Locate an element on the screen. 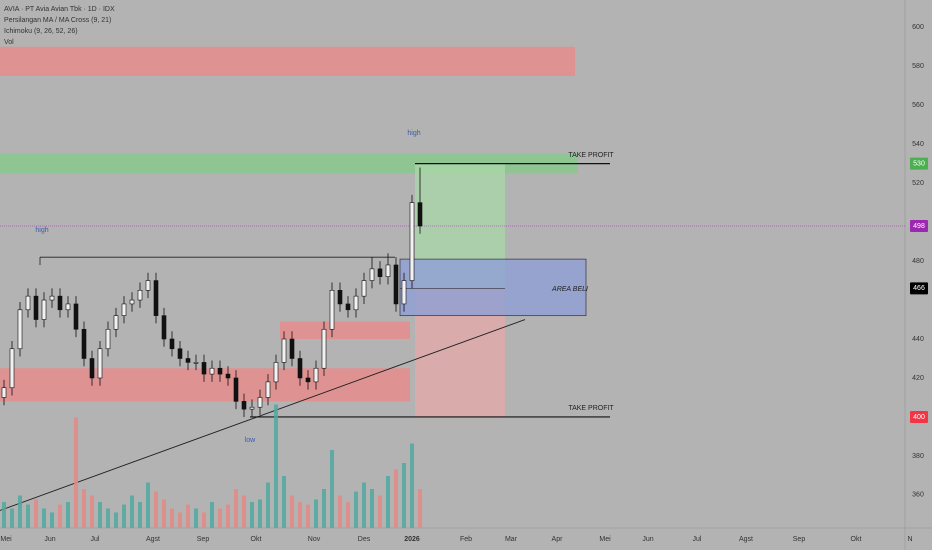 This screenshot has height=550, width=932. indicator: Vol is located at coordinates (9, 42).